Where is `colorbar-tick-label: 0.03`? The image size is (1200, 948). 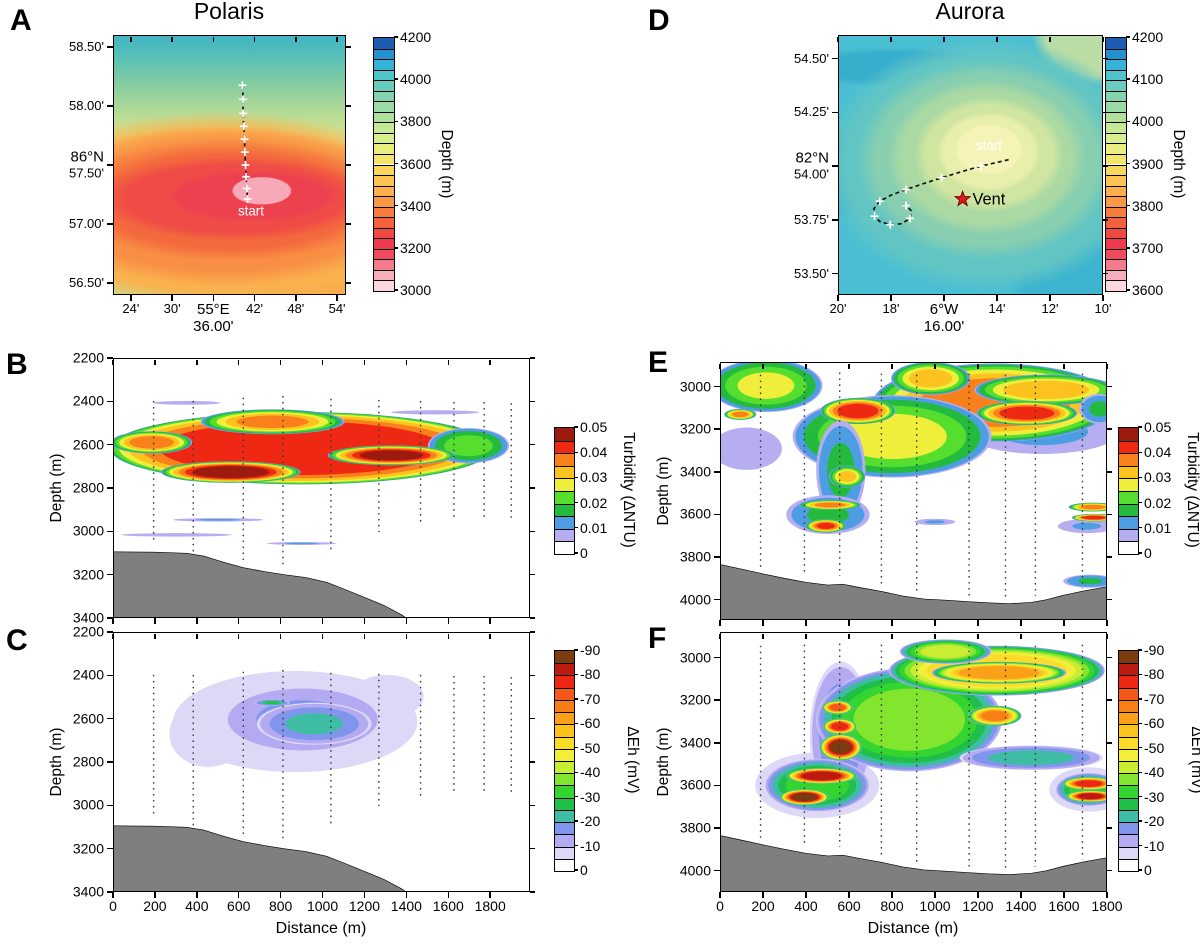
colorbar-tick-label: 0.03 is located at coordinates (594, 477).